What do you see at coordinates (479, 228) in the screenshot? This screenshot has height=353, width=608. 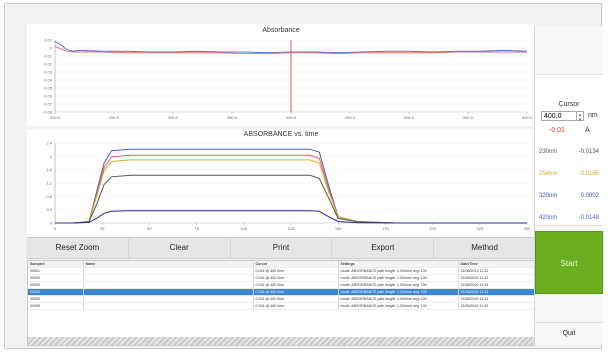 I see `x-tick-label: 225` at bounding box center [479, 228].